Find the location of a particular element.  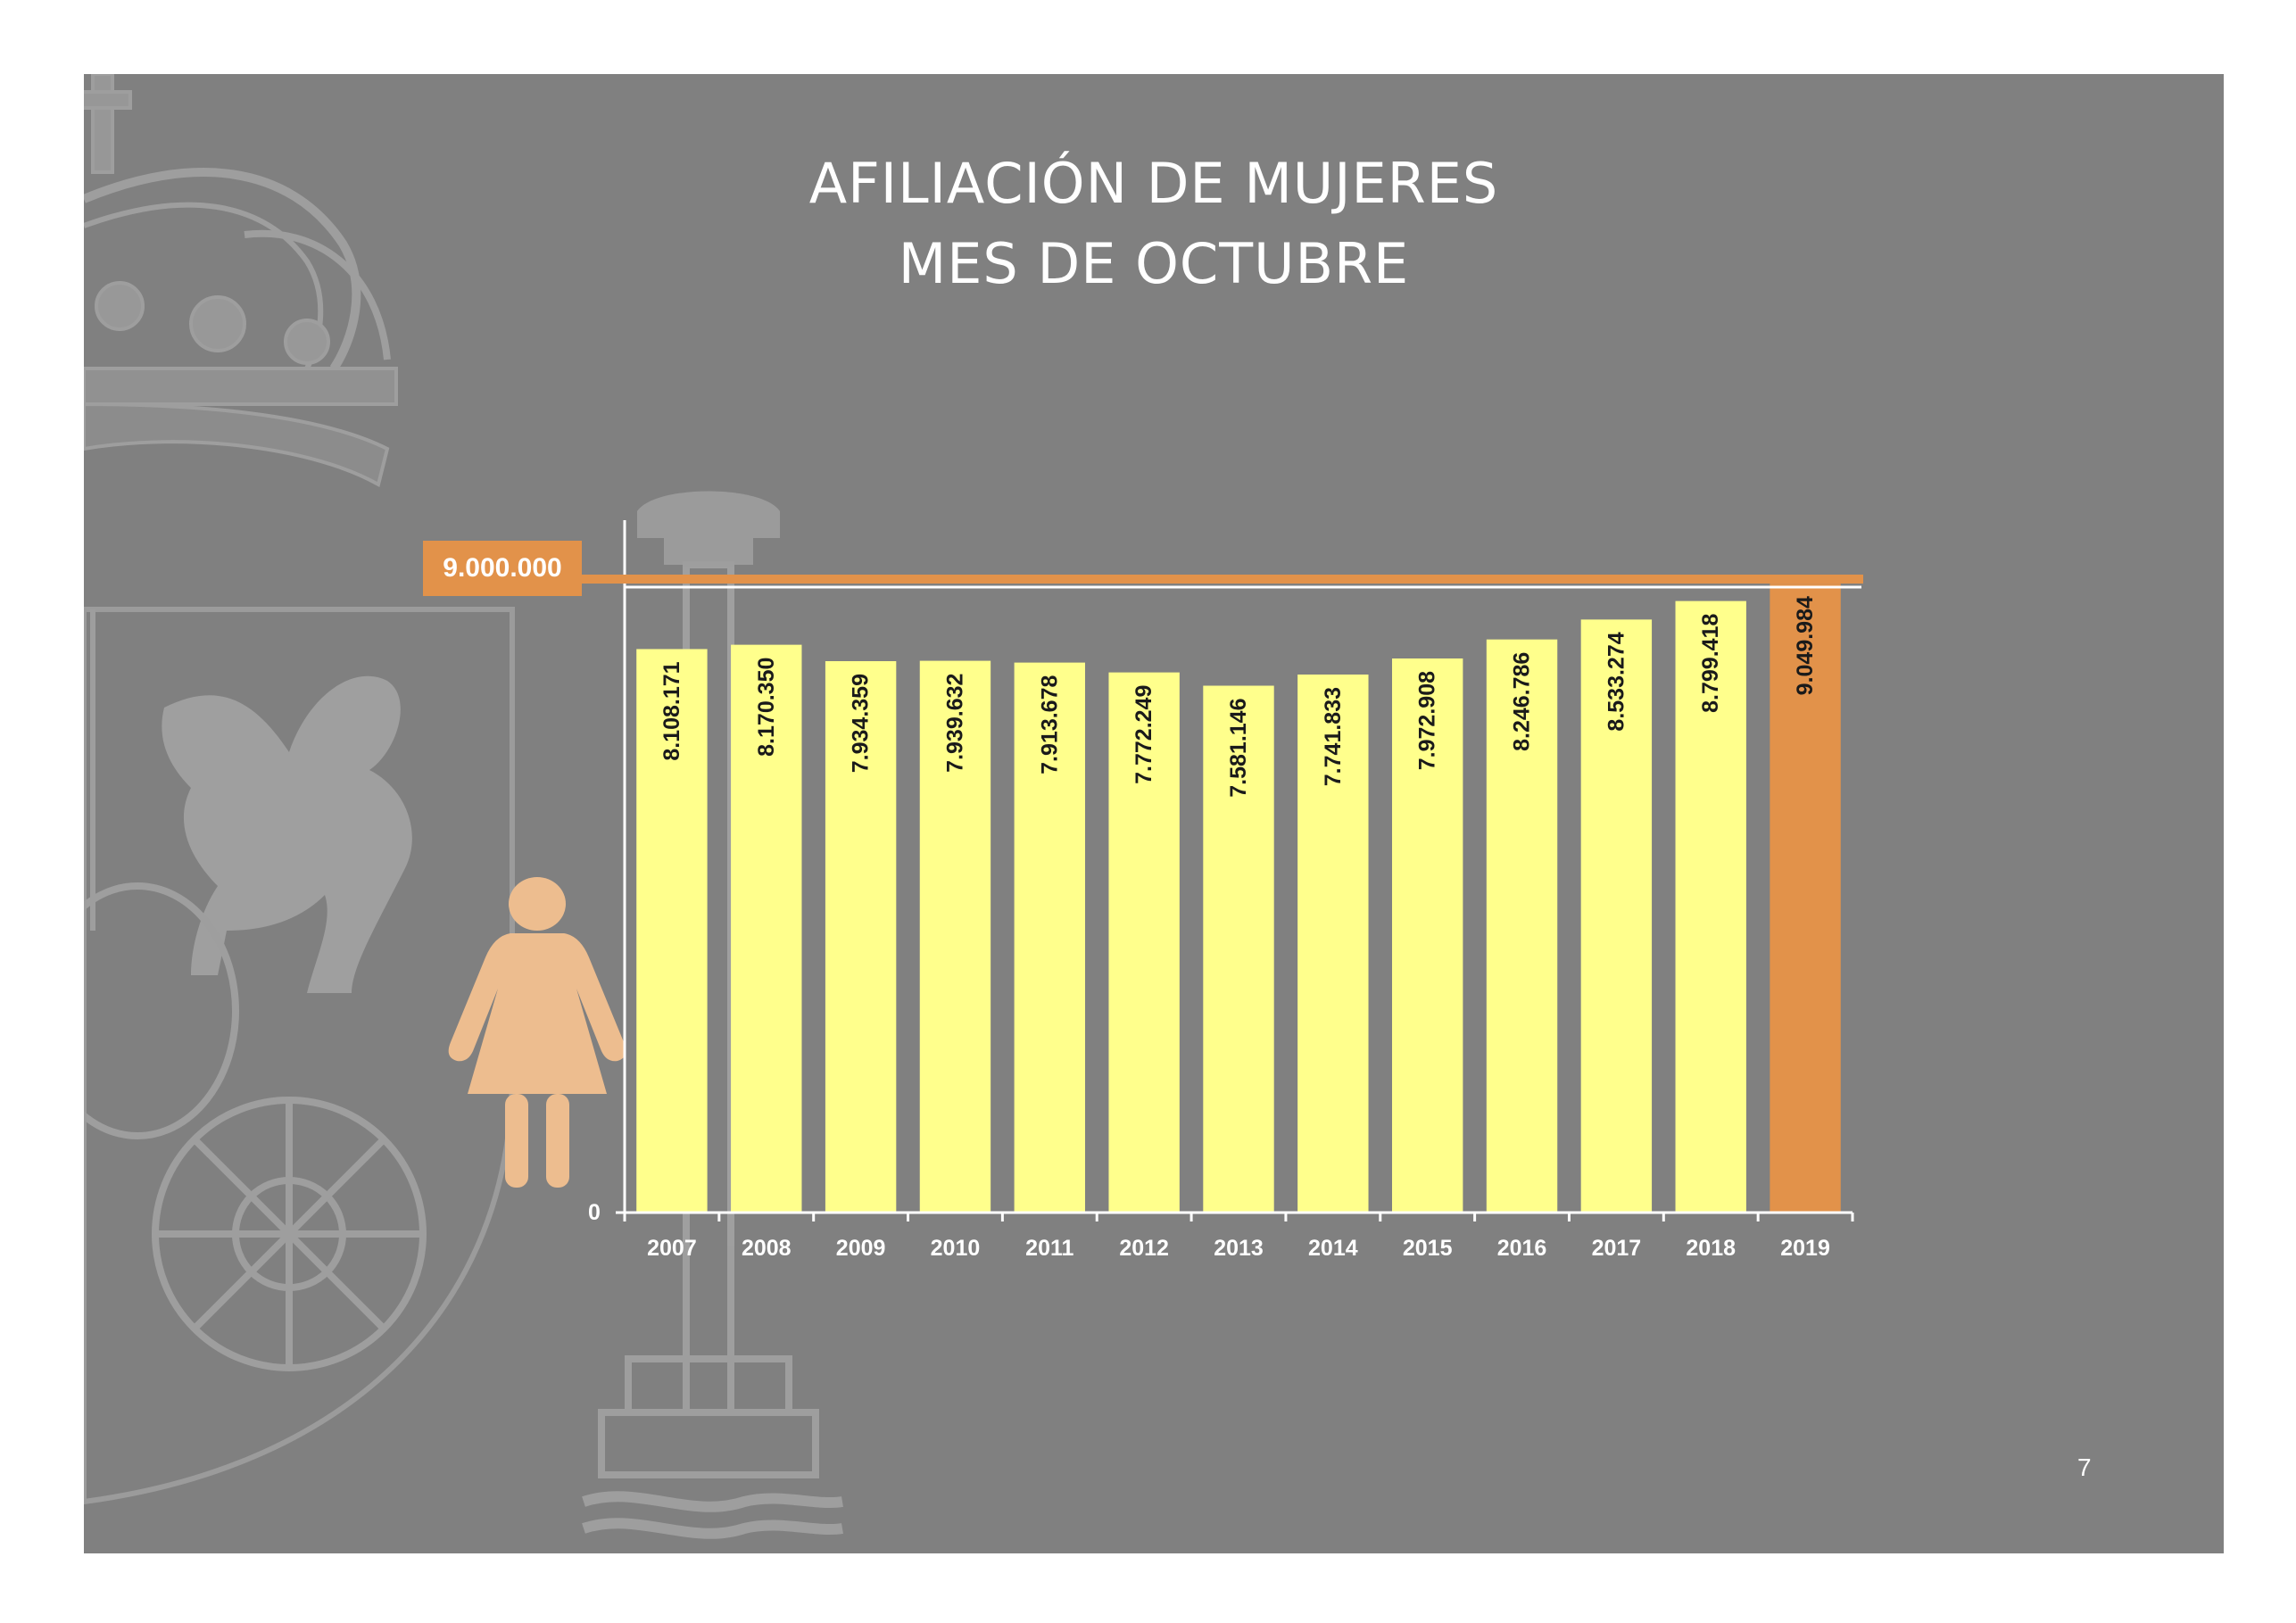

bar-2007 is located at coordinates (672, 931).